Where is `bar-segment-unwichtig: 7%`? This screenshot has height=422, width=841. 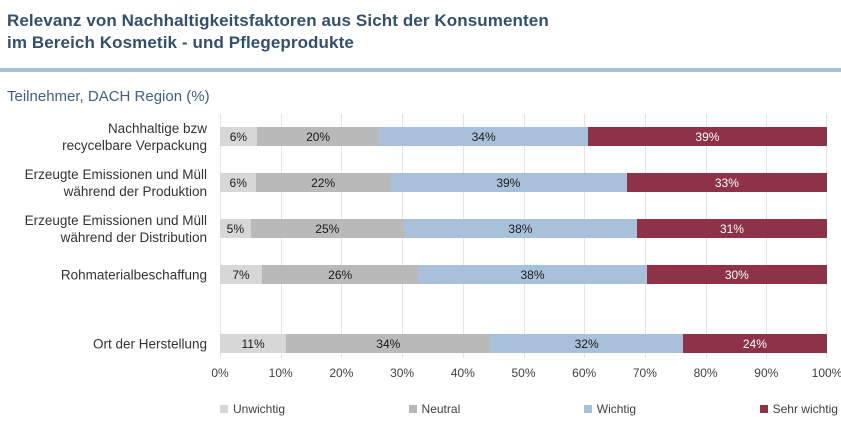 bar-segment-unwichtig: 7% is located at coordinates (241, 274).